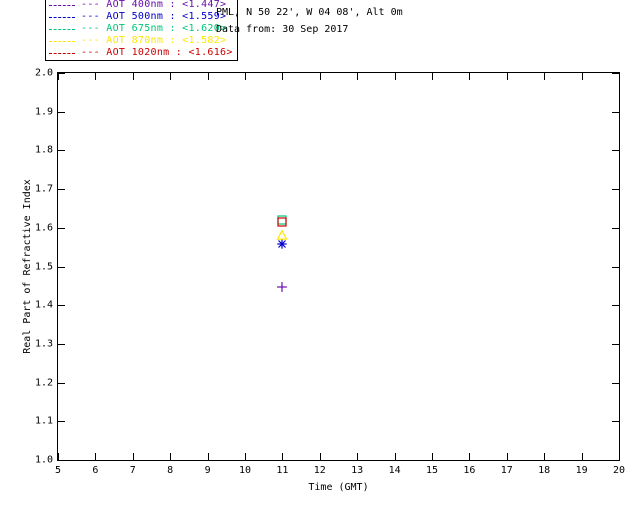 This screenshot has height=512, width=640. What do you see at coordinates (207, 470) in the screenshot?
I see `x-axis-tick-label: 9` at bounding box center [207, 470].